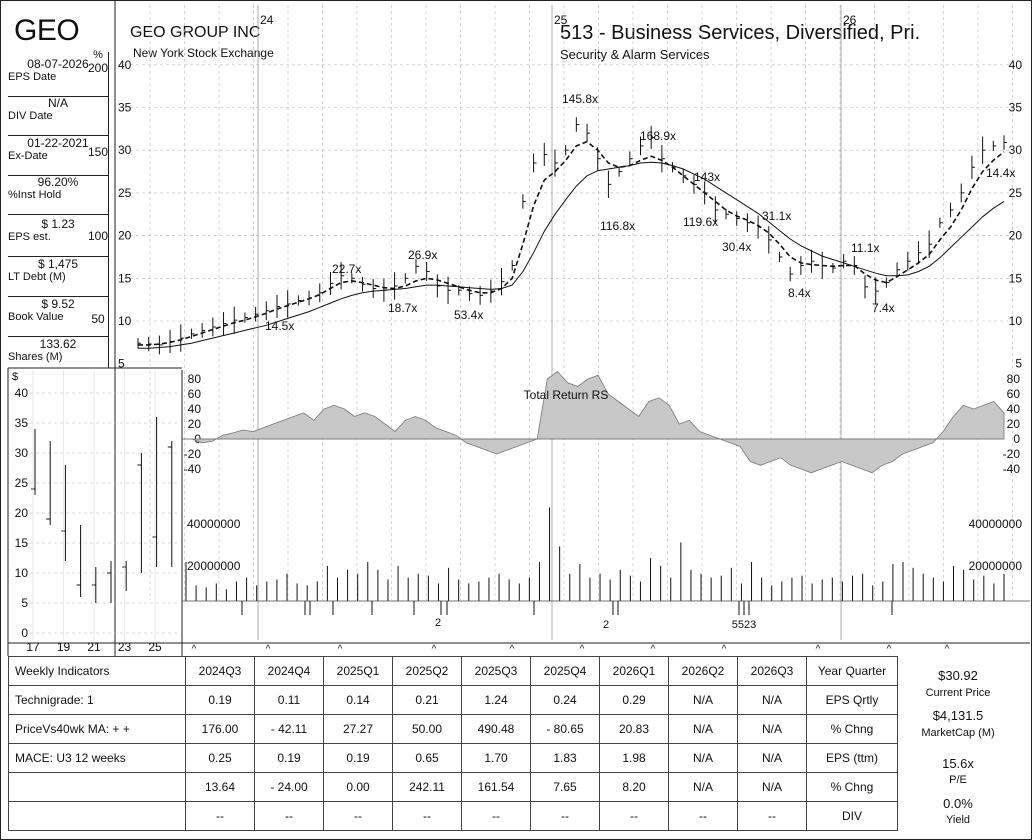 This screenshot has height=840, width=1032. I want to click on table-cell: 161.54, so click(496, 787).